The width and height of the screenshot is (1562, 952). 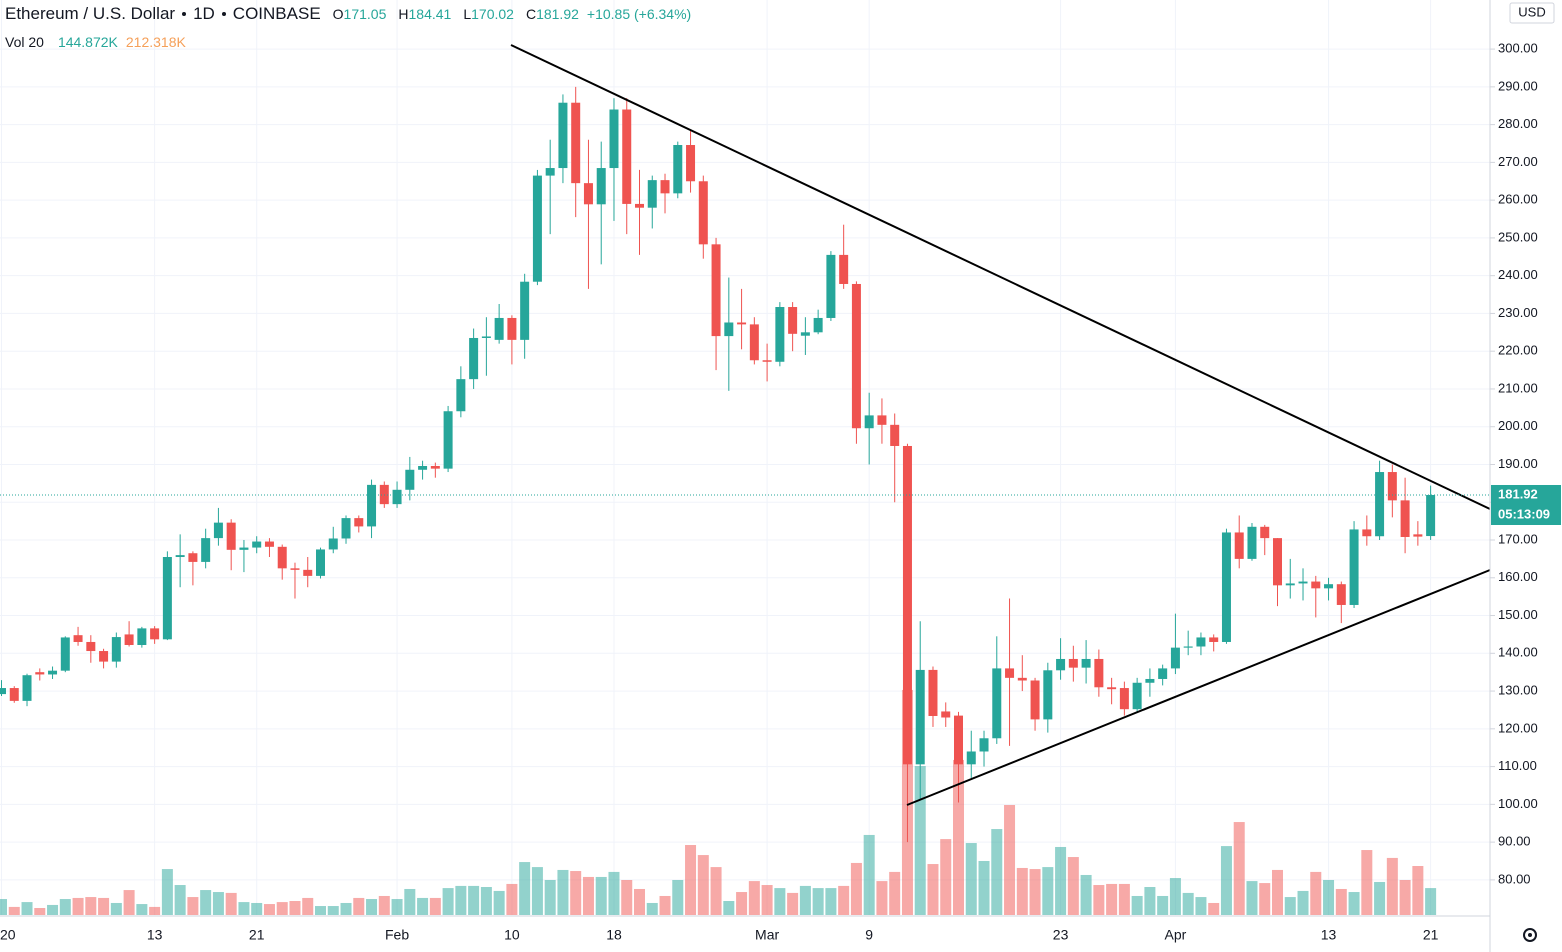 I want to click on x-tick-label: 18, so click(x=614, y=935).